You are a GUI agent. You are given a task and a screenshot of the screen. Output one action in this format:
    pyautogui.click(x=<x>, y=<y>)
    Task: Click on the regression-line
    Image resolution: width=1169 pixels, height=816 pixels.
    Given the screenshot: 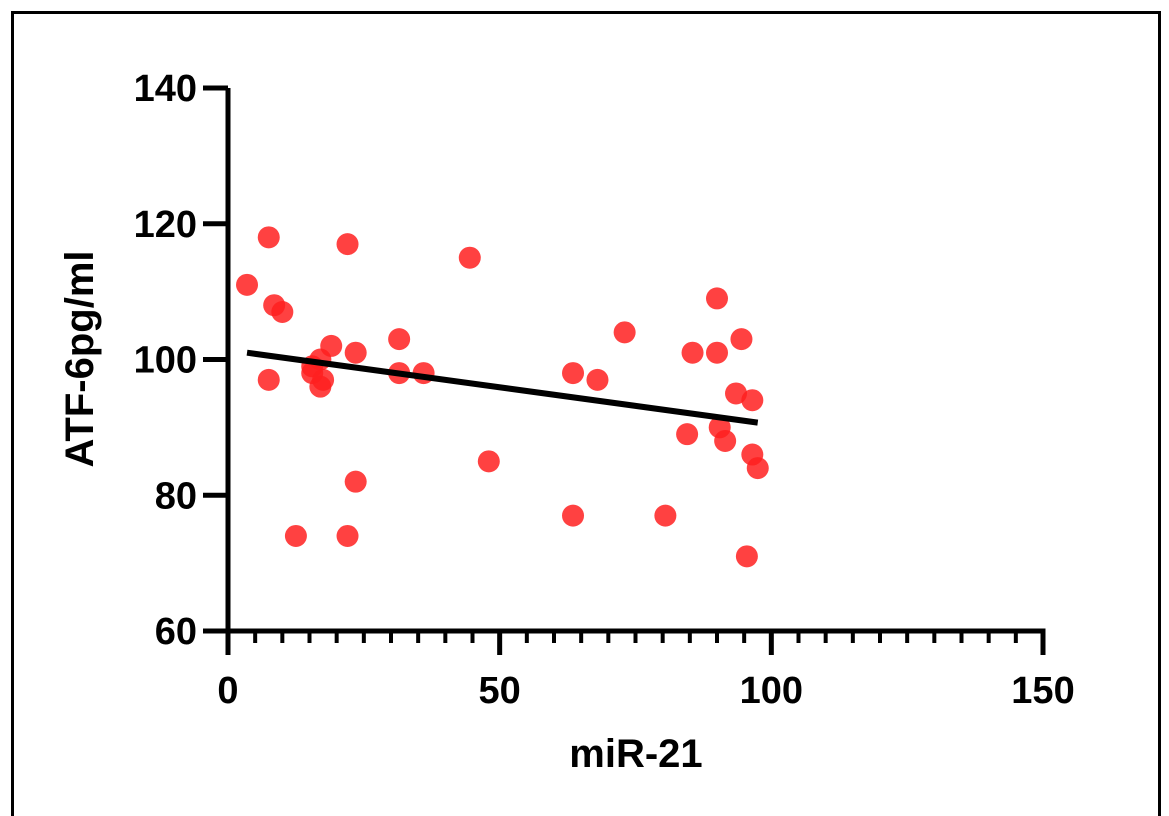 What is the action you would take?
    pyautogui.click(x=502, y=387)
    